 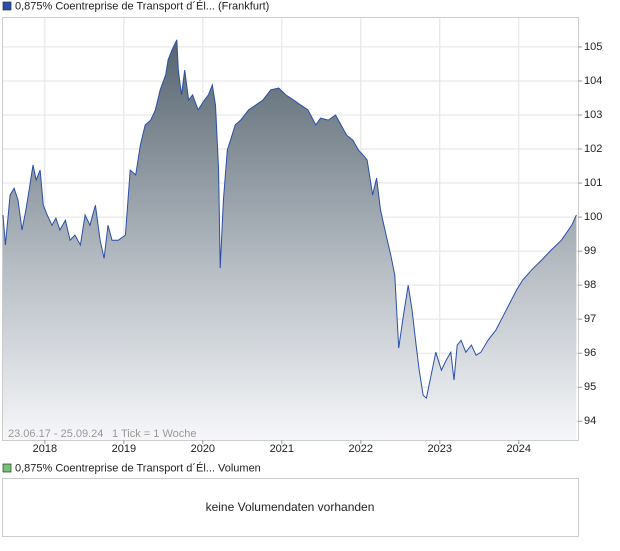 I want to click on y-tick-label: 96, so click(x=590, y=353).